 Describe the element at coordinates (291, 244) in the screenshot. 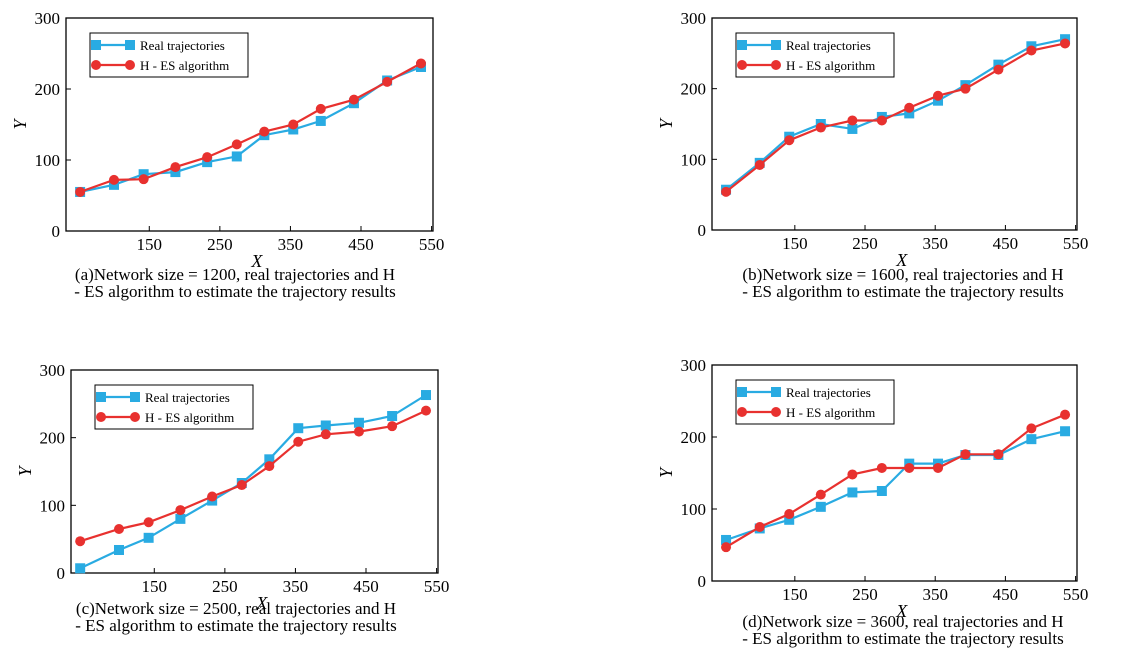

I see `x-tick-label-a-2: 350` at that location.